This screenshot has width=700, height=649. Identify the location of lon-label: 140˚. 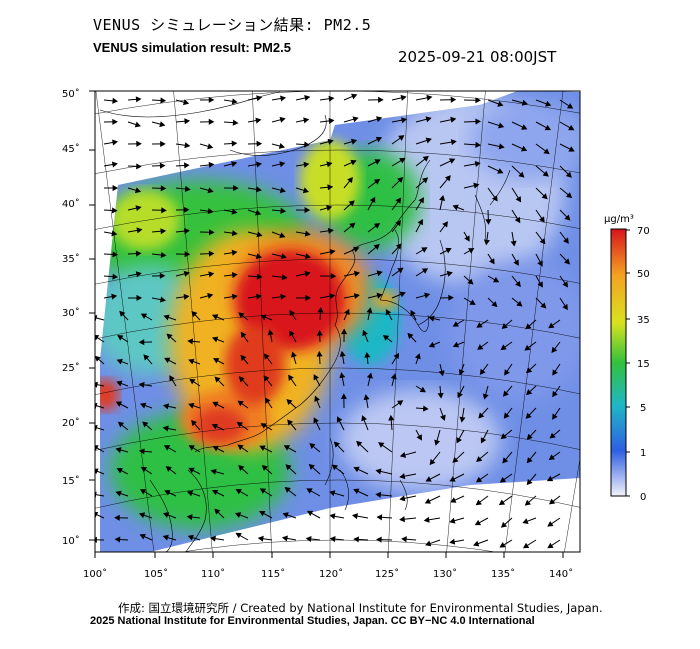
(561, 574).